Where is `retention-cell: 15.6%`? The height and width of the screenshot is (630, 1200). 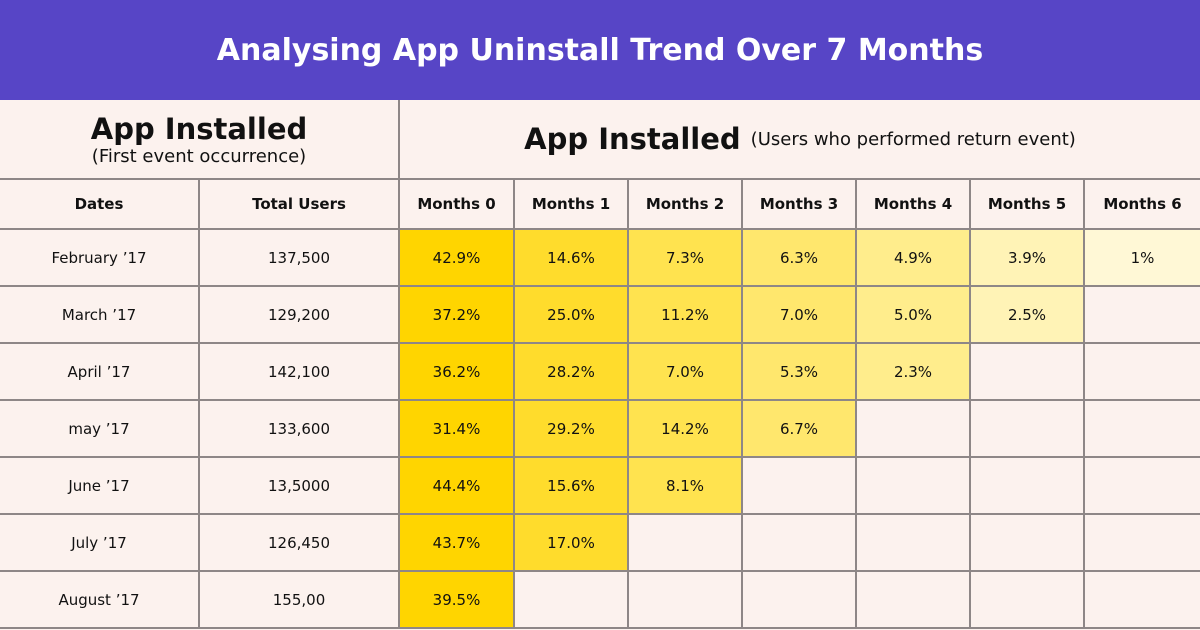 retention-cell: 15.6% is located at coordinates (572, 486).